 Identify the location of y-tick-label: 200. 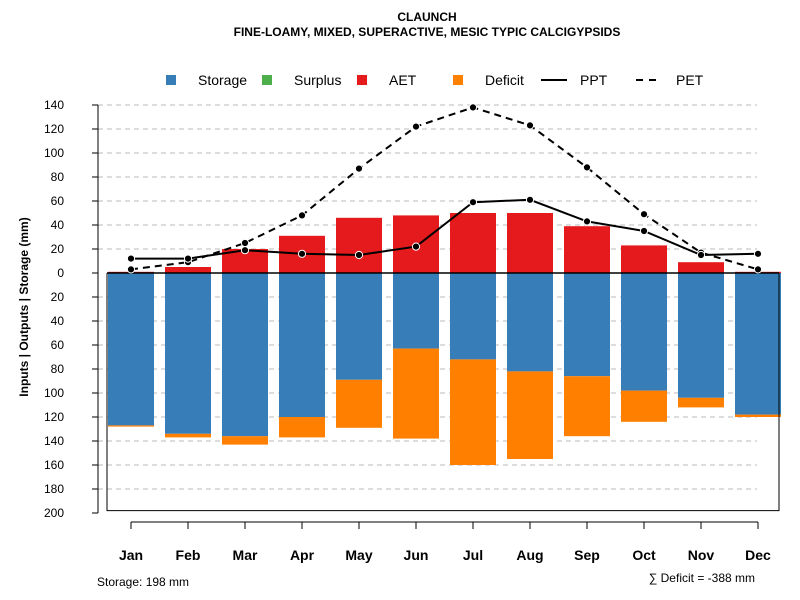
(54, 513).